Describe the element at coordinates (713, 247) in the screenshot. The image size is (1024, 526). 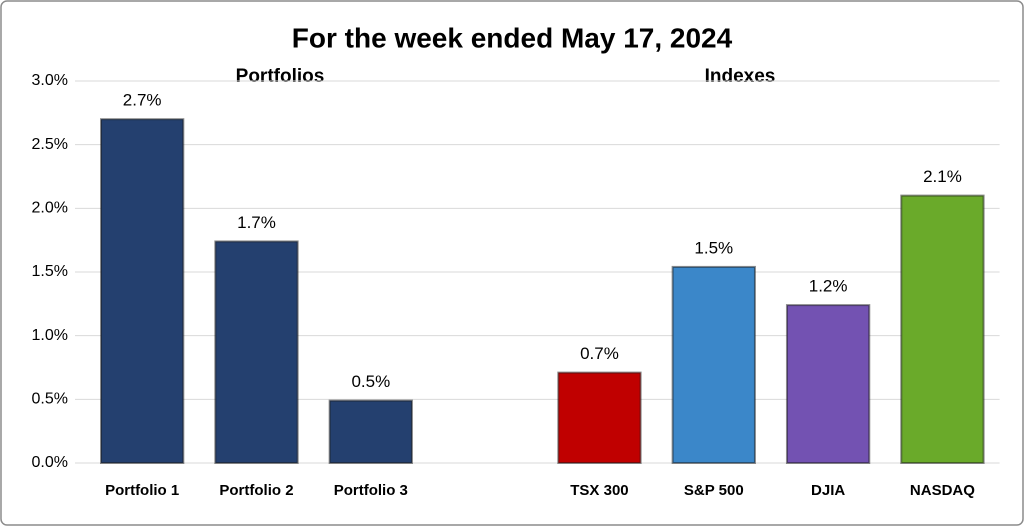
I see `value-label: 1.5%` at that location.